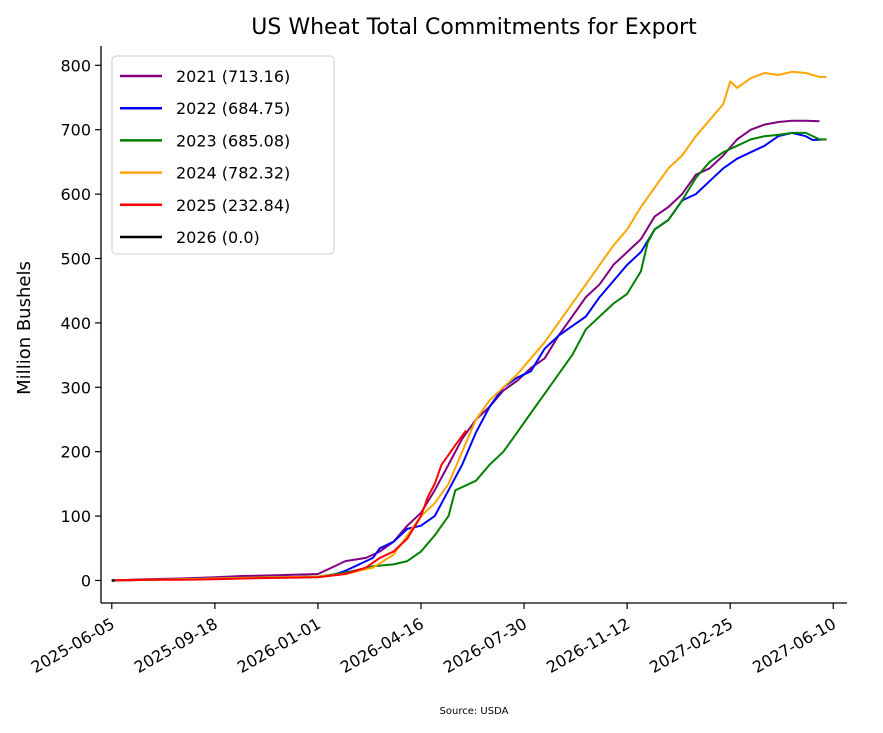 This screenshot has width=883, height=733. Describe the element at coordinates (474, 27) in the screenshot. I see `chart-title: US Wheat Total Commitments for Export` at that location.